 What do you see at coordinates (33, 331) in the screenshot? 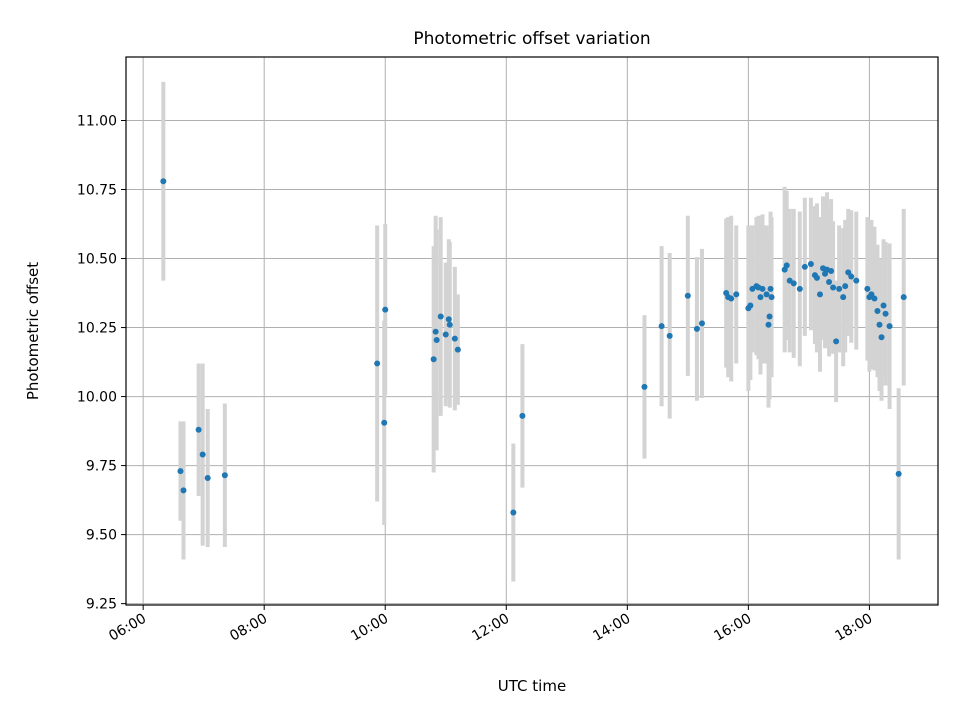
I see `y-axis-label: Photometric offset` at bounding box center [33, 331].